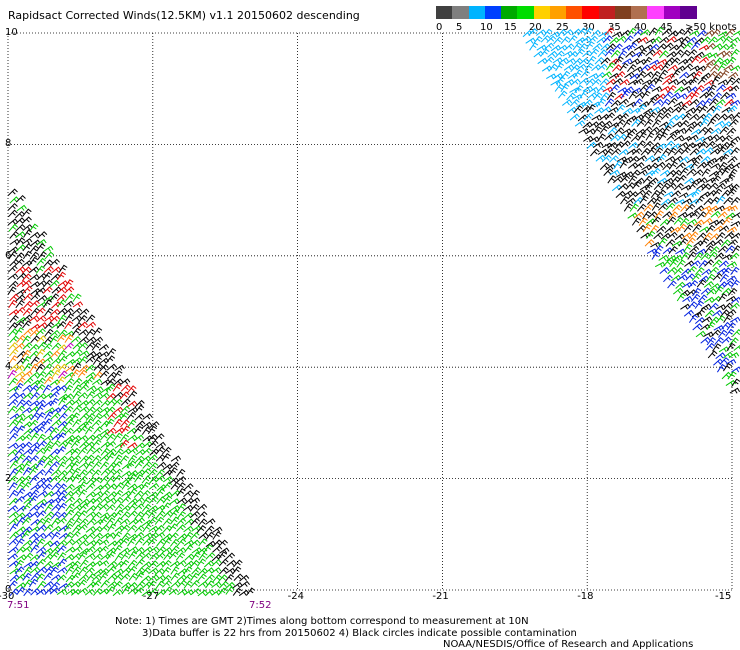 This screenshot has width=740, height=650. Describe the element at coordinates (639, 12) in the screenshot. I see `colorbar-swatch` at that location.